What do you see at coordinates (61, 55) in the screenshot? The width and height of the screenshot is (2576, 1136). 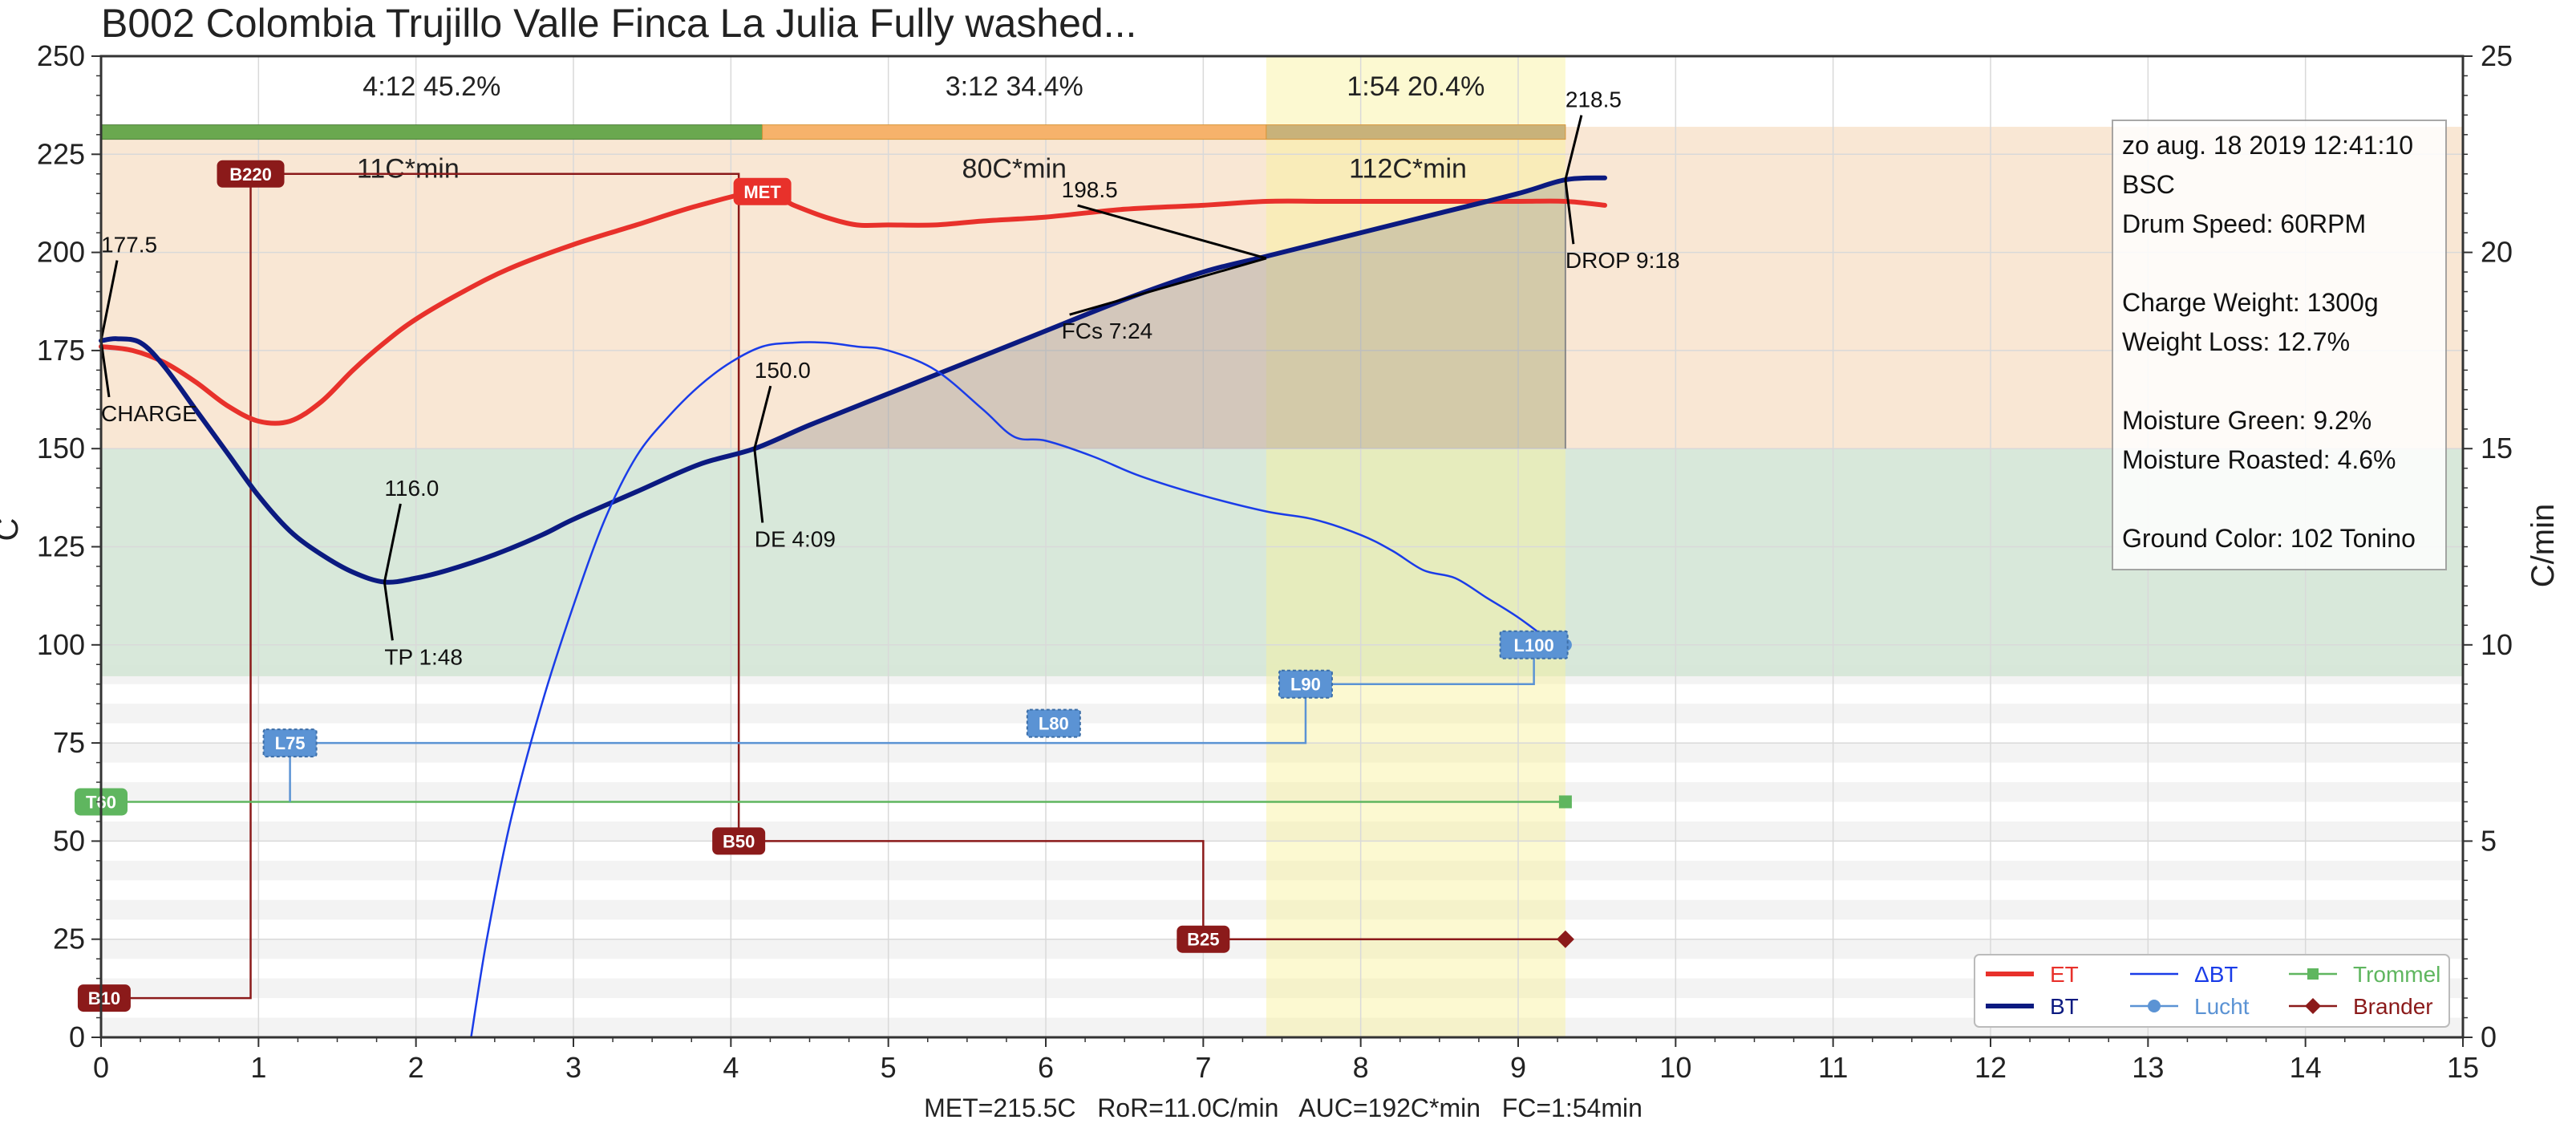 I see `y-tick-label: 250` at bounding box center [61, 55].